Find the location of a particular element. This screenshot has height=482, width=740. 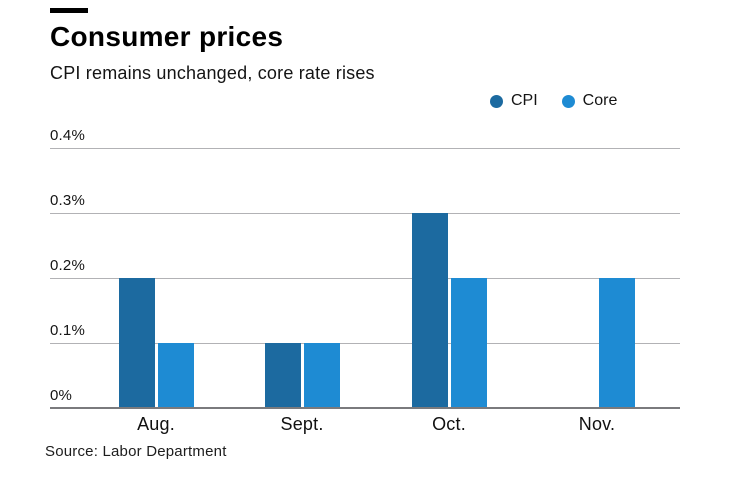

bar-core-nov is located at coordinates (617, 343).